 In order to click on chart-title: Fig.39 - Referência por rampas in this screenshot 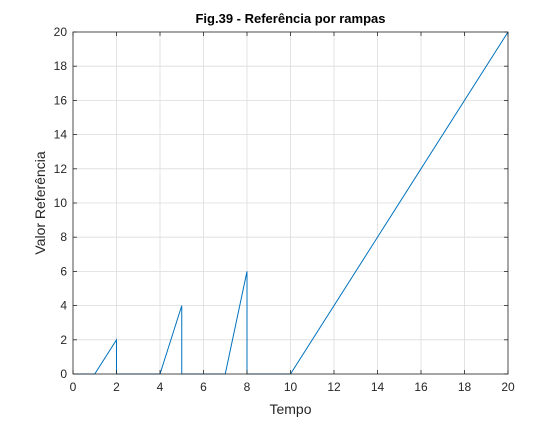, I will do `click(290, 18)`.